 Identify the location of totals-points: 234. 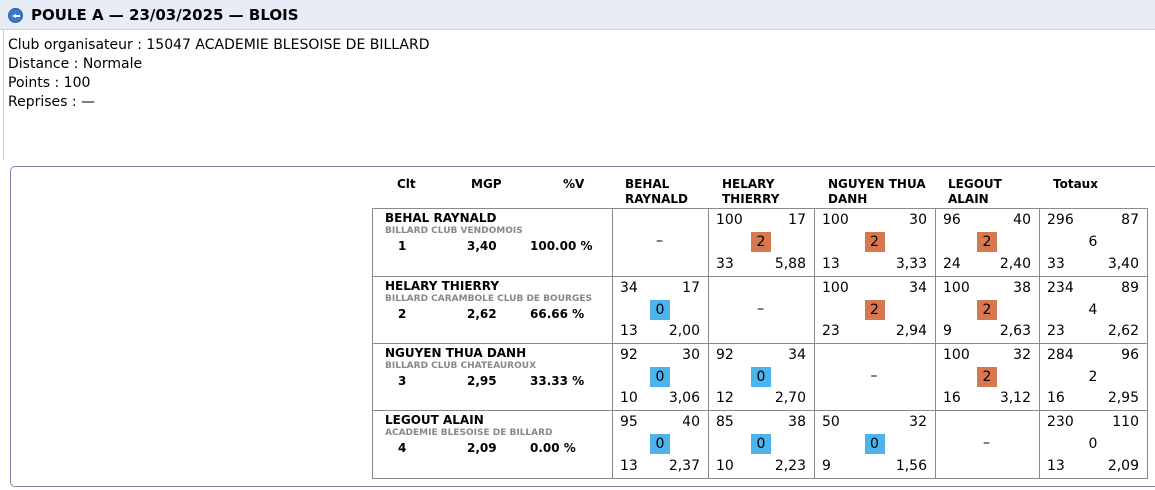
(1060, 288).